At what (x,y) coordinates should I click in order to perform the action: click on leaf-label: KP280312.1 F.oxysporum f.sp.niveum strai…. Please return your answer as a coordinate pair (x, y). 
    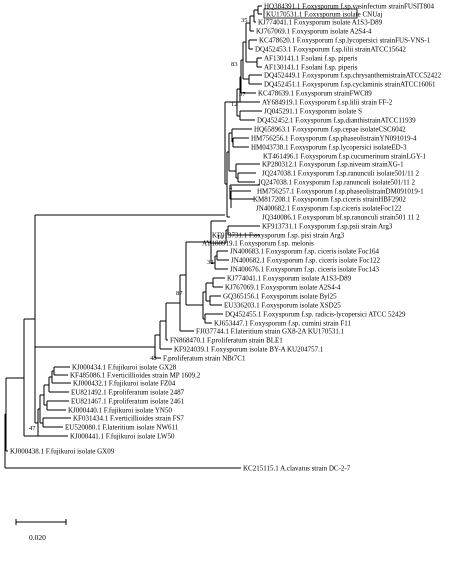
    Looking at the image, I should click on (333, 165).